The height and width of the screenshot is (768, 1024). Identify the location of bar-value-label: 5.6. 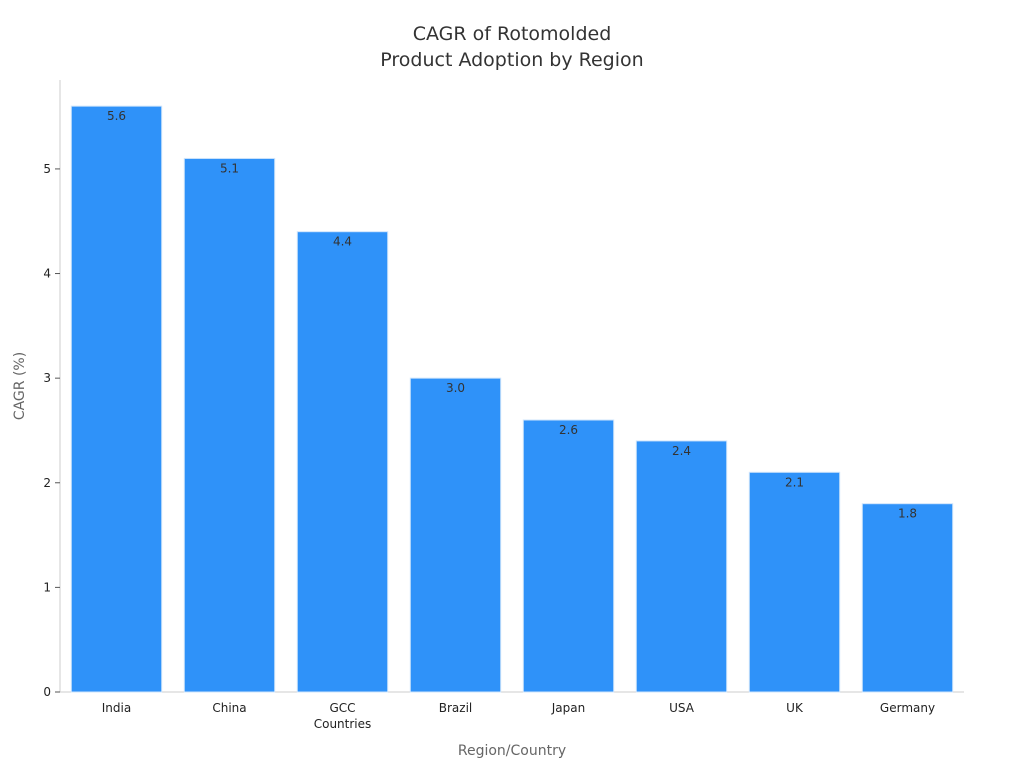
(116, 116).